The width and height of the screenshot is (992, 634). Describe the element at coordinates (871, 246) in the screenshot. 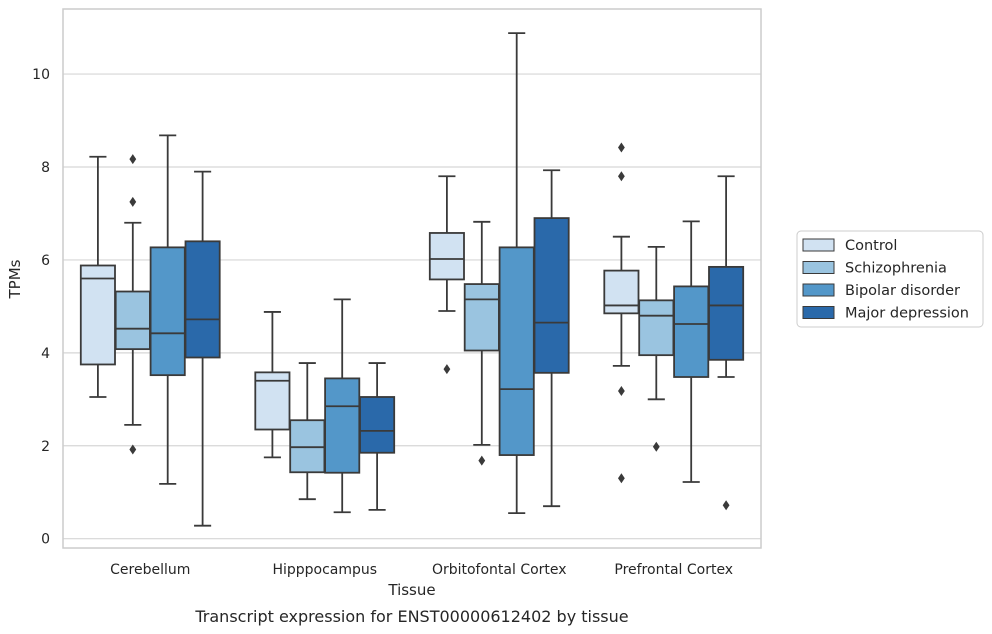

I see `legend-label: Control` at that location.